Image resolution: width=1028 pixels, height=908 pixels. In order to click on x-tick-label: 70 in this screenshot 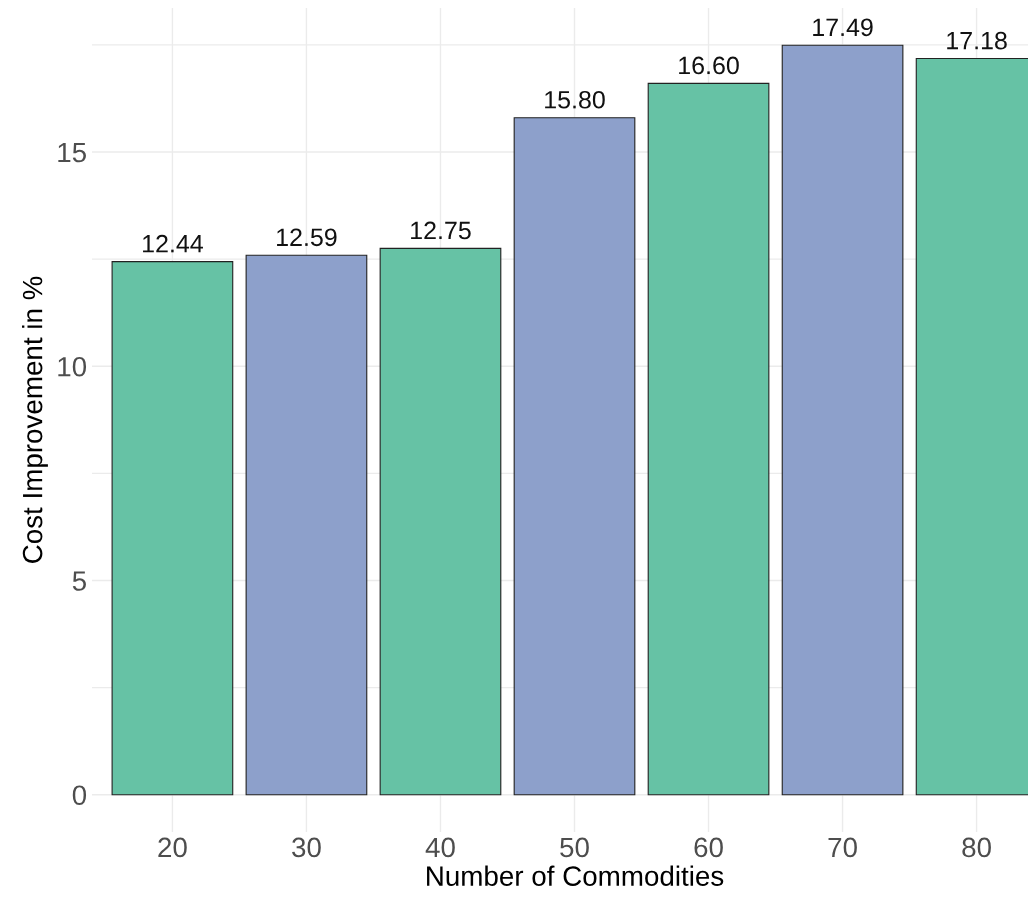, I will do `click(842, 847)`.